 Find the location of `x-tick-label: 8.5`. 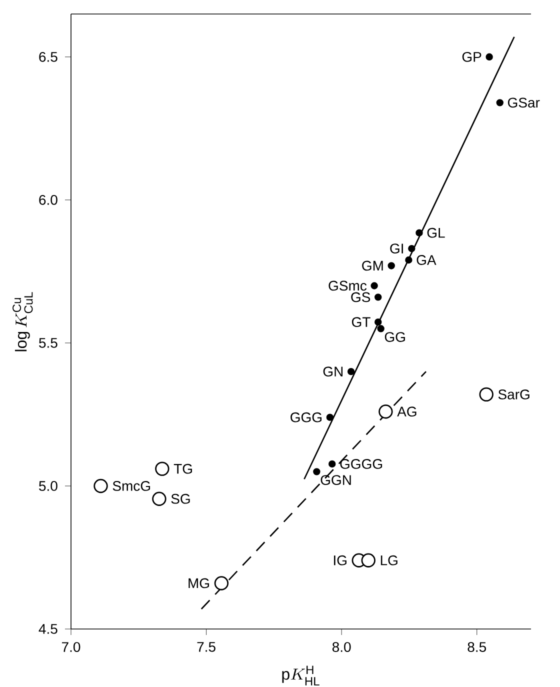

x-tick-label: 8.5 is located at coordinates (477, 647).